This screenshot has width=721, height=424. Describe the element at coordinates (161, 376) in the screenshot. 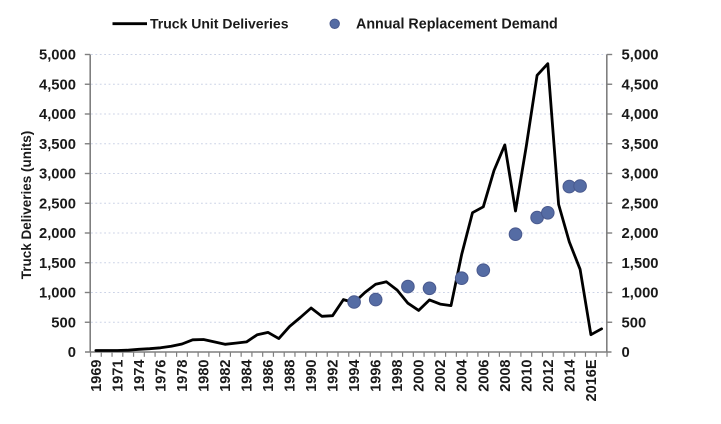

I see `svg-text: 1976` at that location.